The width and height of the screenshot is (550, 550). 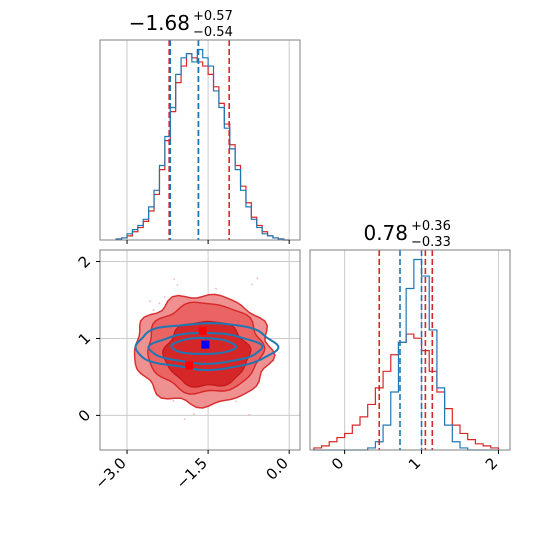 What do you see at coordinates (84, 415) in the screenshot?
I see `y-tick-label: 0` at bounding box center [84, 415].